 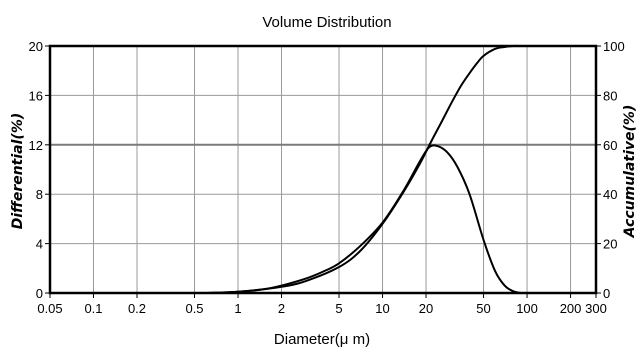 What do you see at coordinates (237, 308) in the screenshot?
I see `x-tick-label: 1` at bounding box center [237, 308].